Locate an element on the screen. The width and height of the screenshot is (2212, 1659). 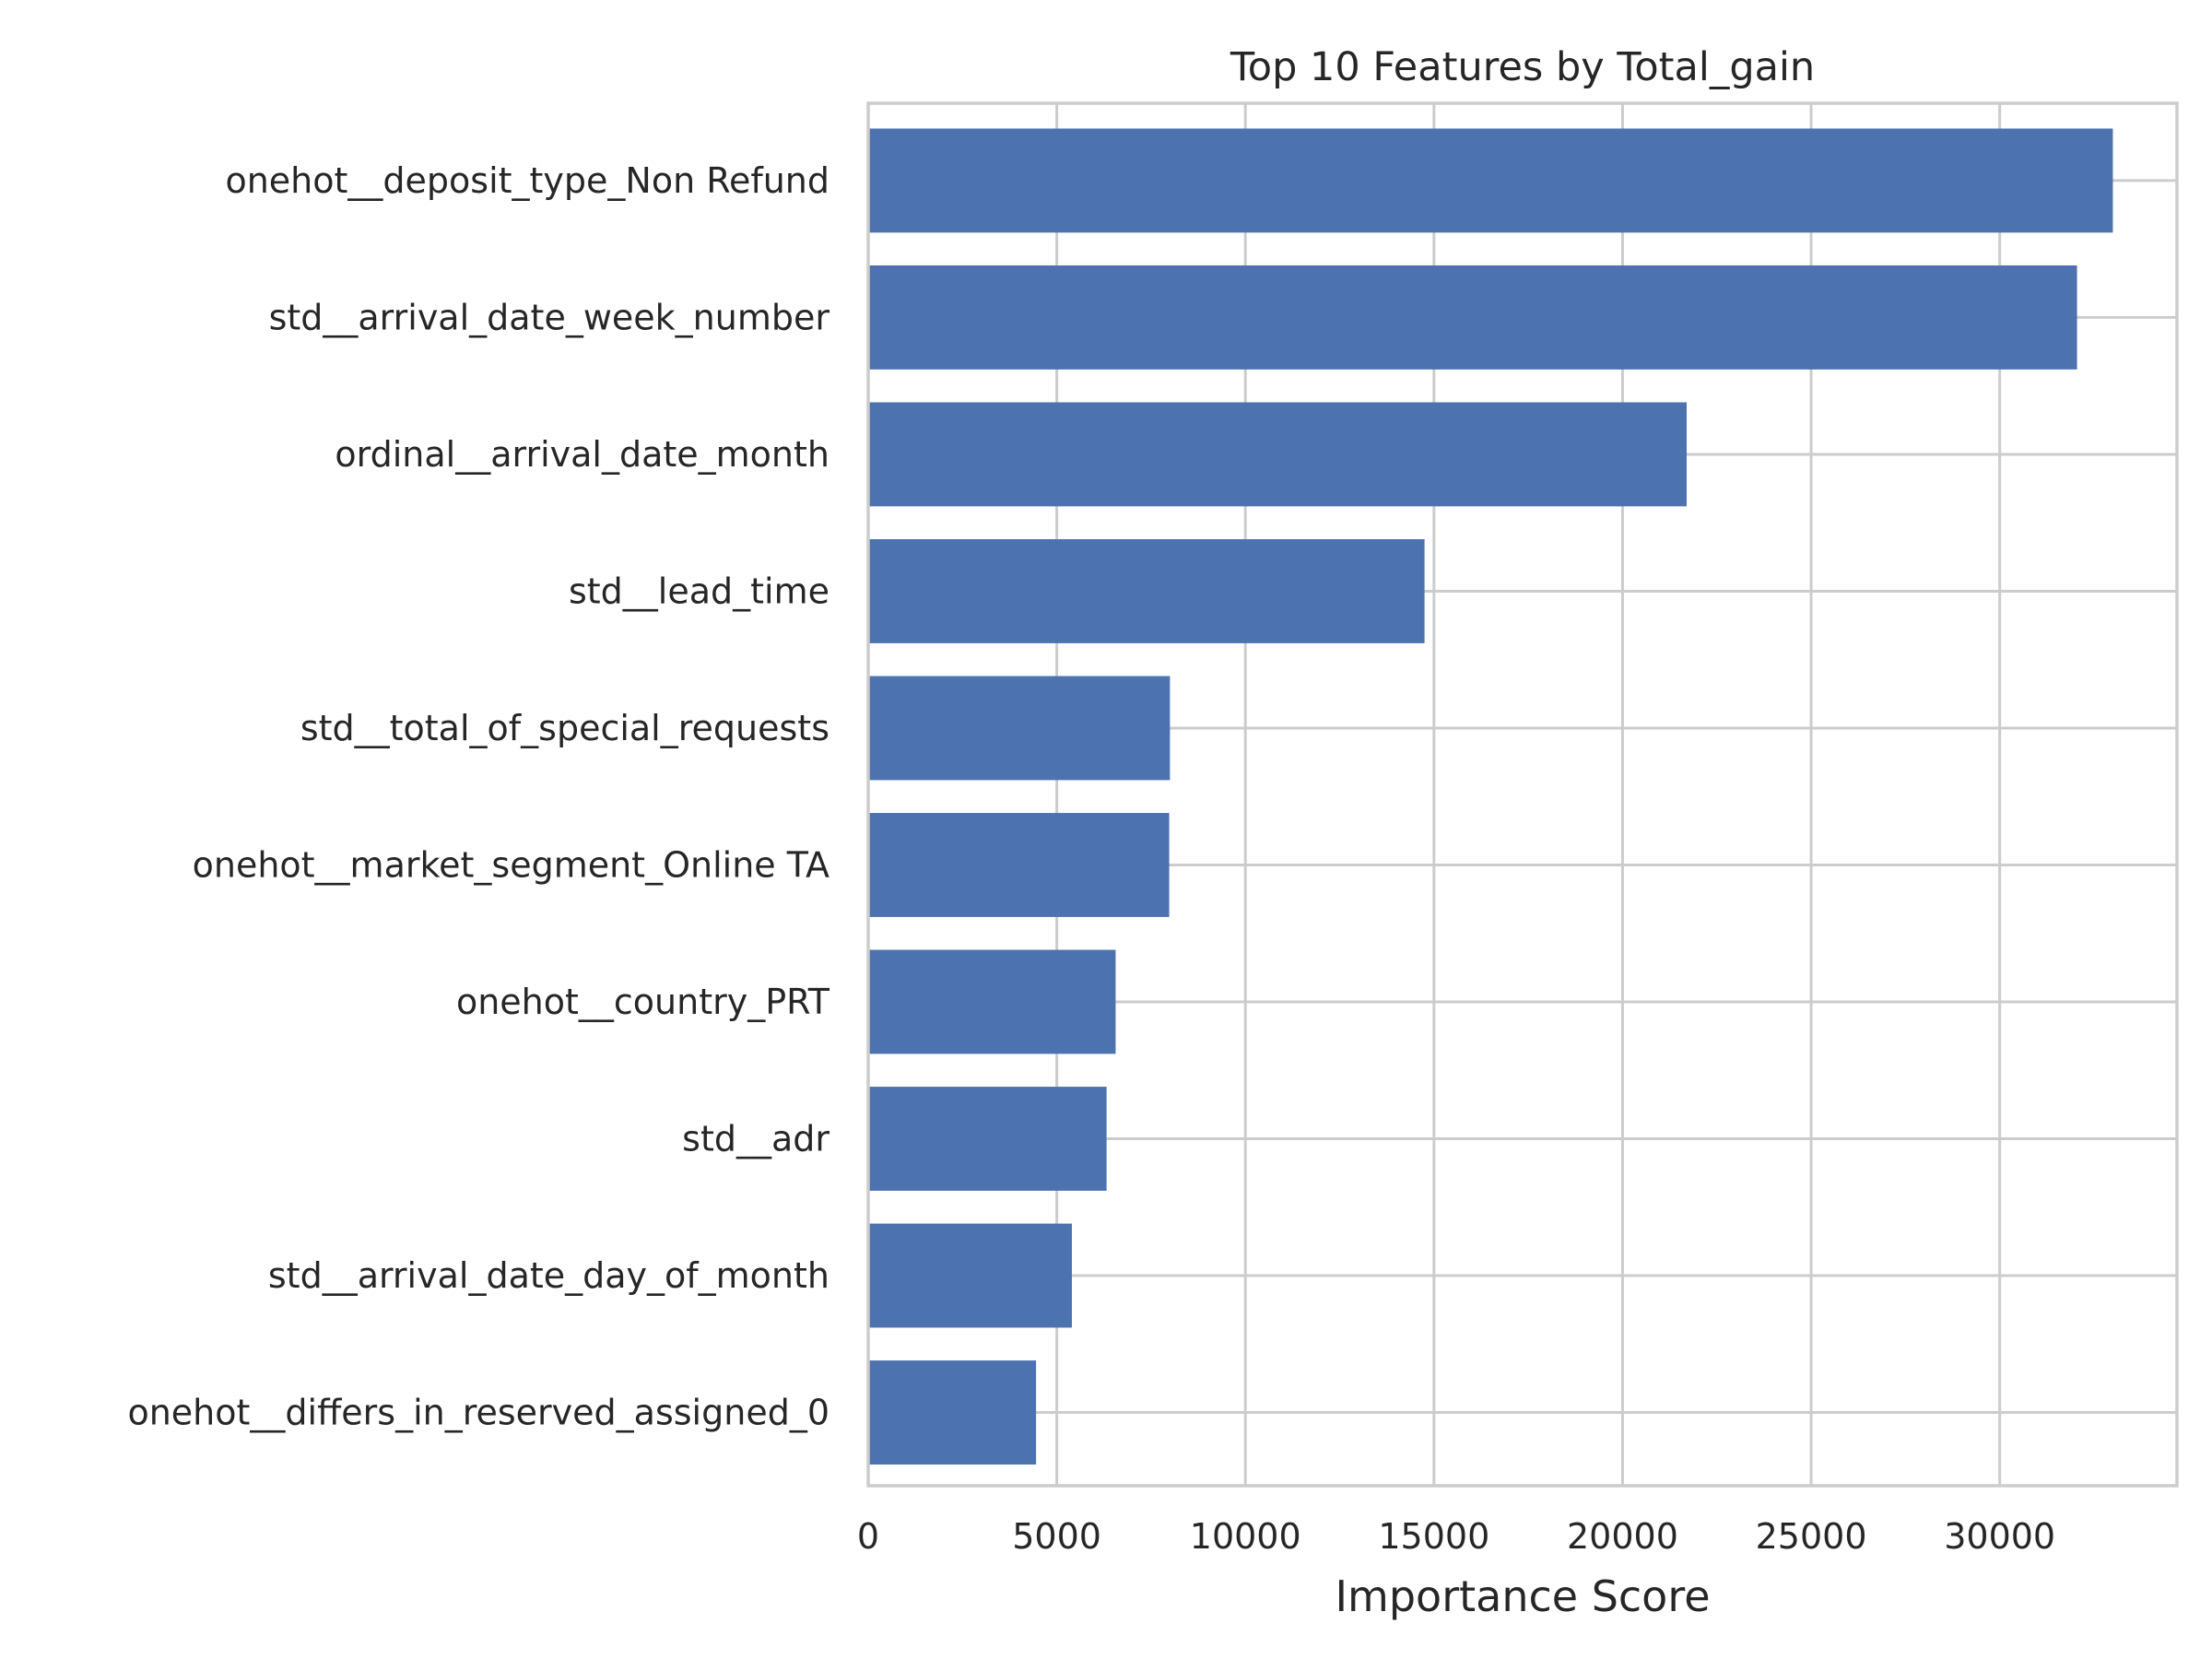
category-label: std__lead_time is located at coordinates (699, 591).